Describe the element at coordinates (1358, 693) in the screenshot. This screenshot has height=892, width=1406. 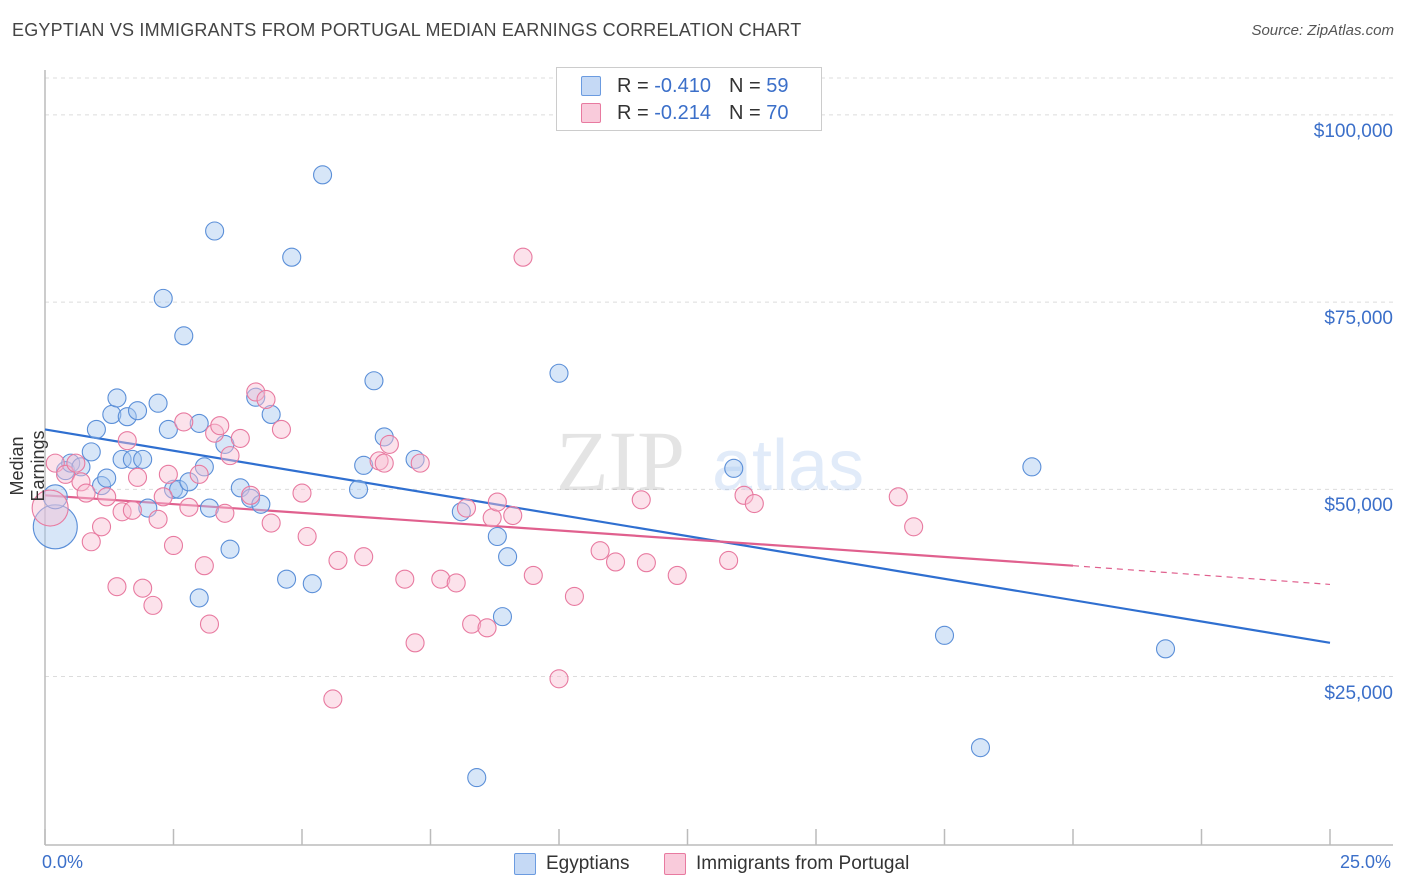
I see `y-tick-label: $25,000` at that location.